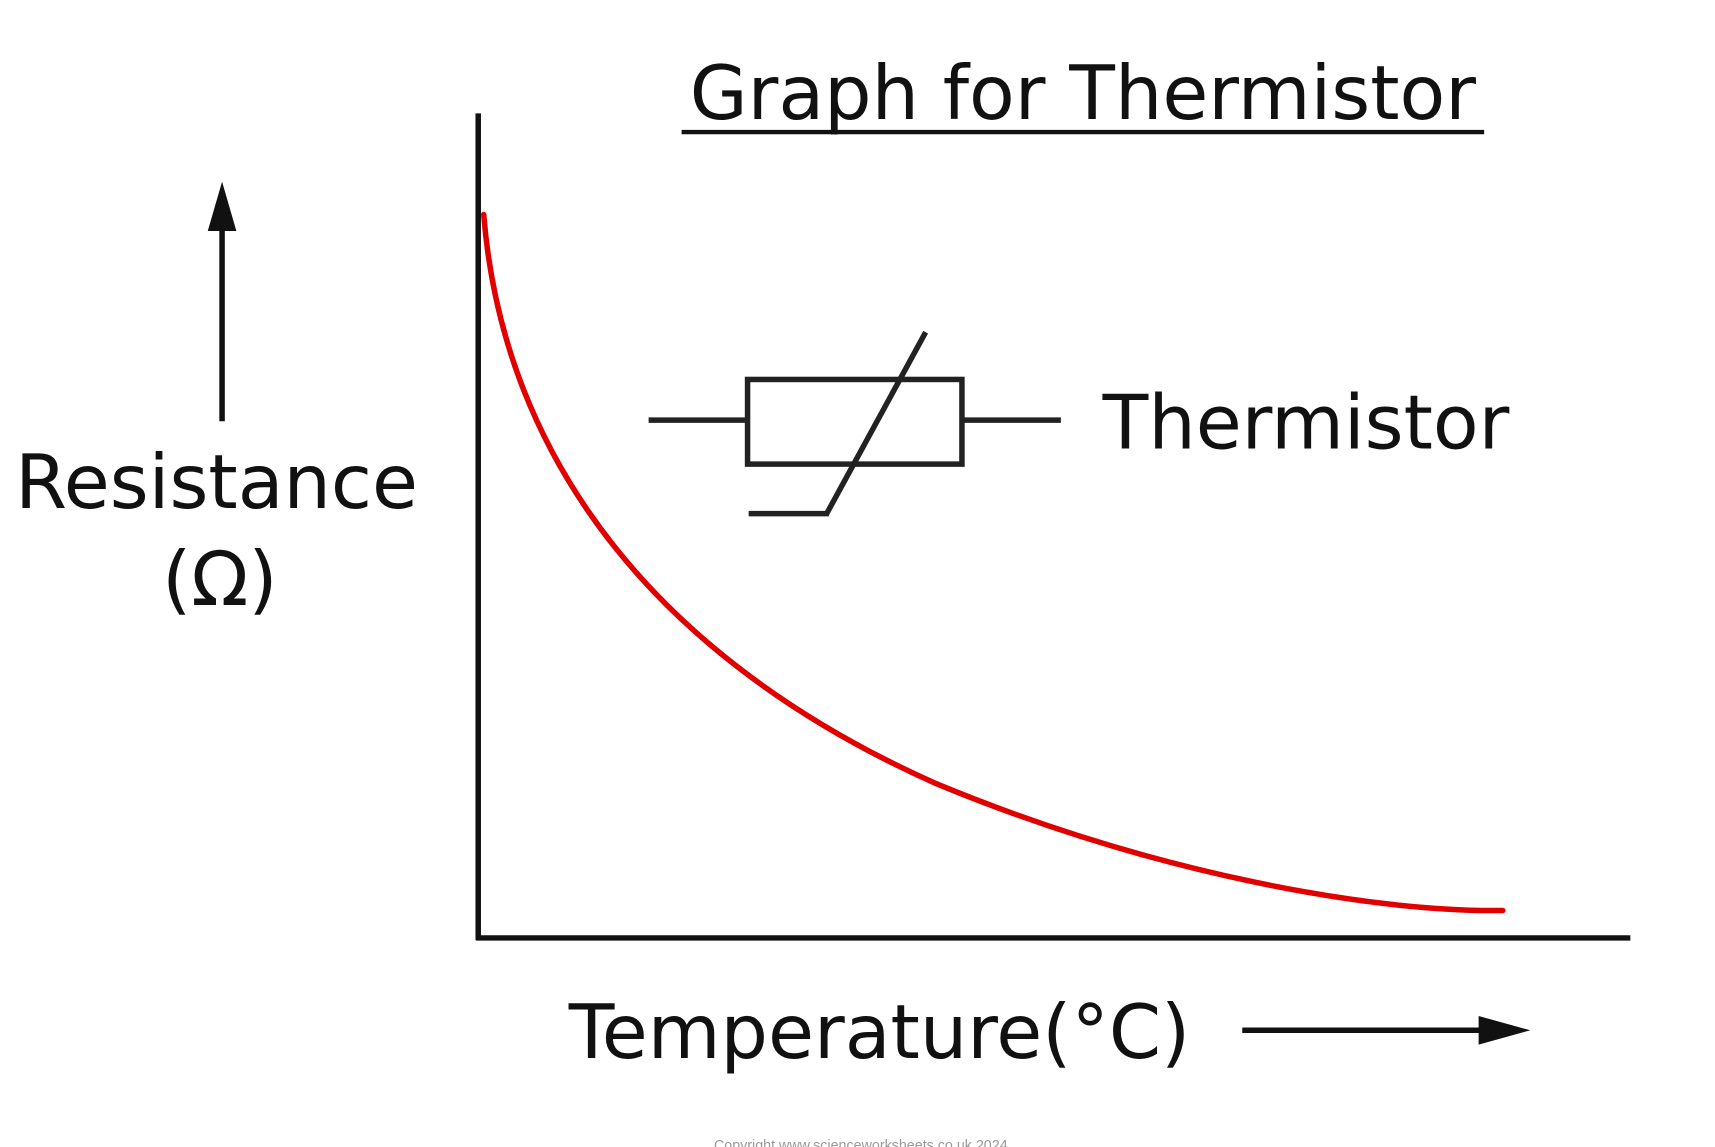 The width and height of the screenshot is (1715, 1147). I want to click on symbol-label: Thermistor, so click(1306, 423).